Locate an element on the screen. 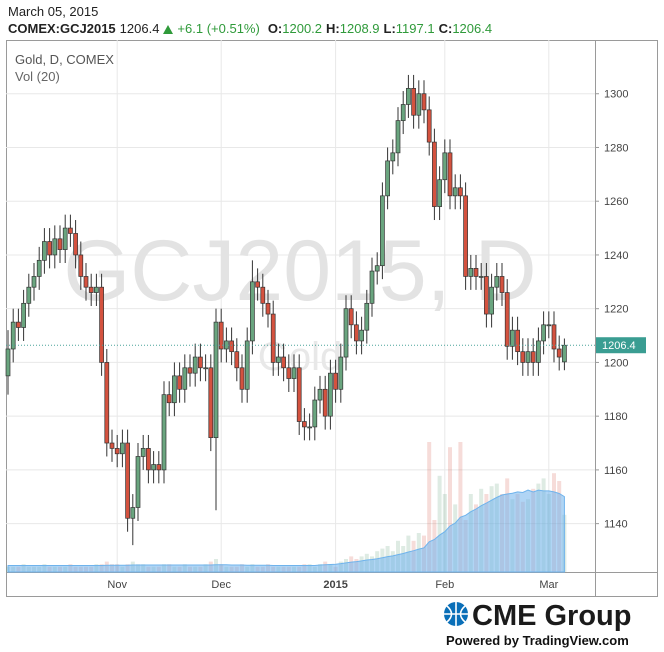  date: March 05, 2015 is located at coordinates (53, 11).